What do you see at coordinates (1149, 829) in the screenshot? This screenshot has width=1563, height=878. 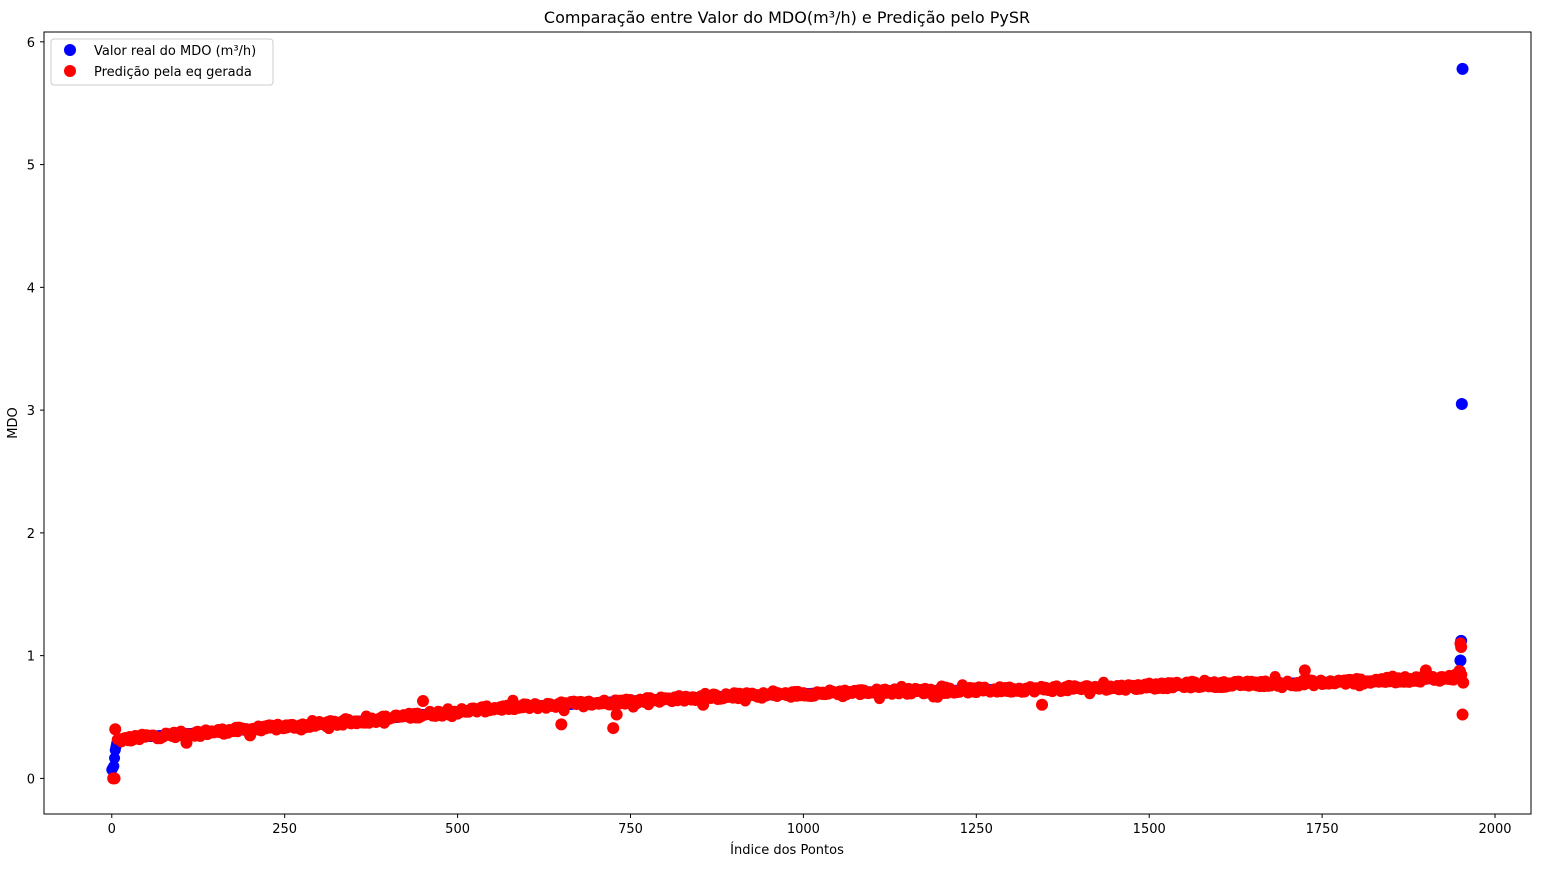 I see `x-tick-label: 1500` at bounding box center [1149, 829].